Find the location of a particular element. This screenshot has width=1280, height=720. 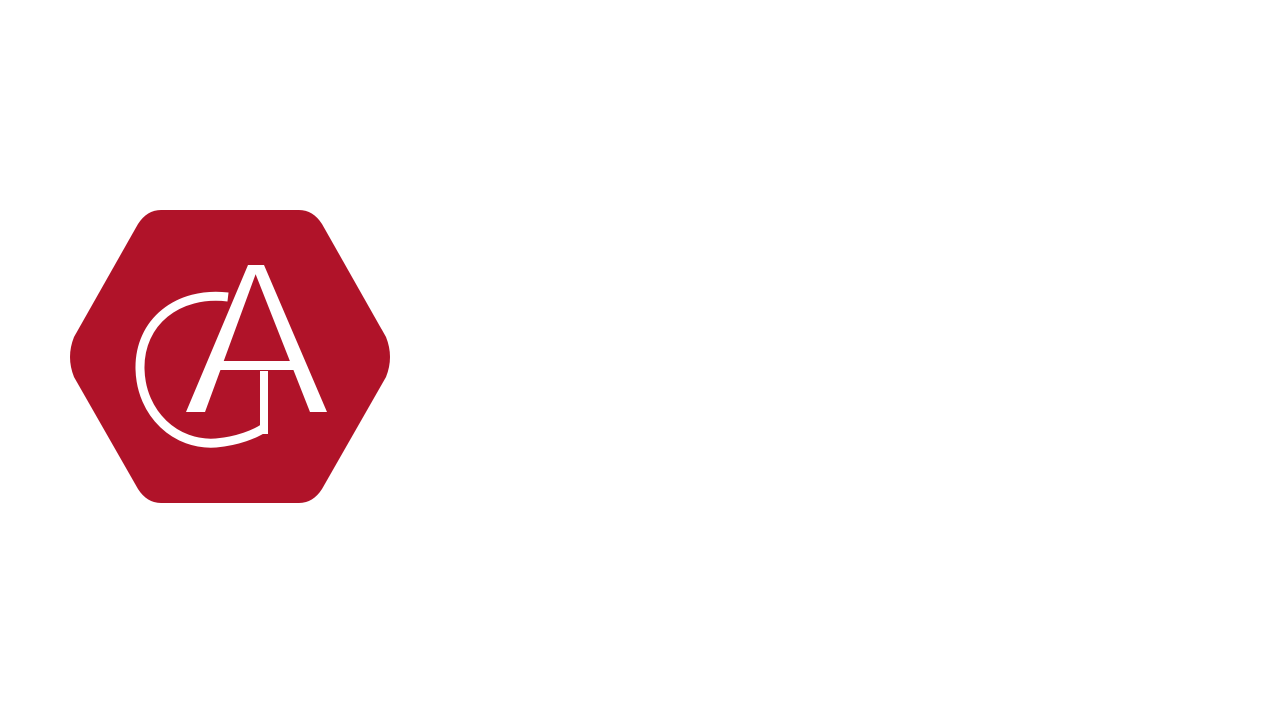

ga-logo-icon is located at coordinates (230, 357).